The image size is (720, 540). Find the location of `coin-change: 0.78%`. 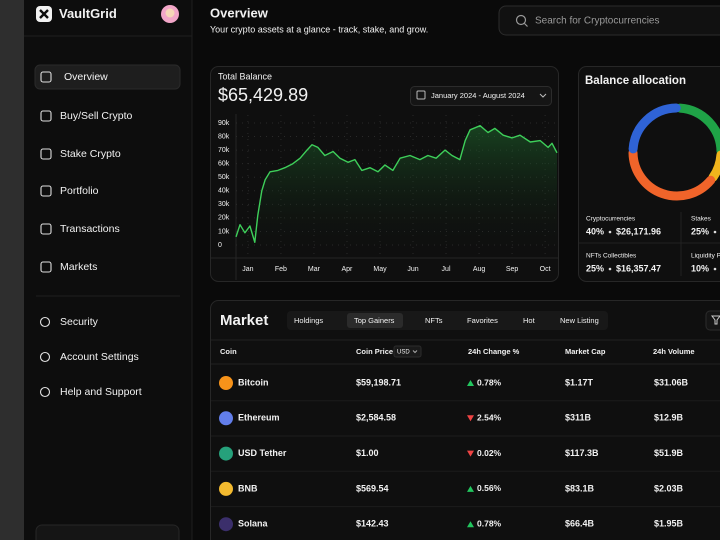

coin-change: 0.78% is located at coordinates (489, 523).